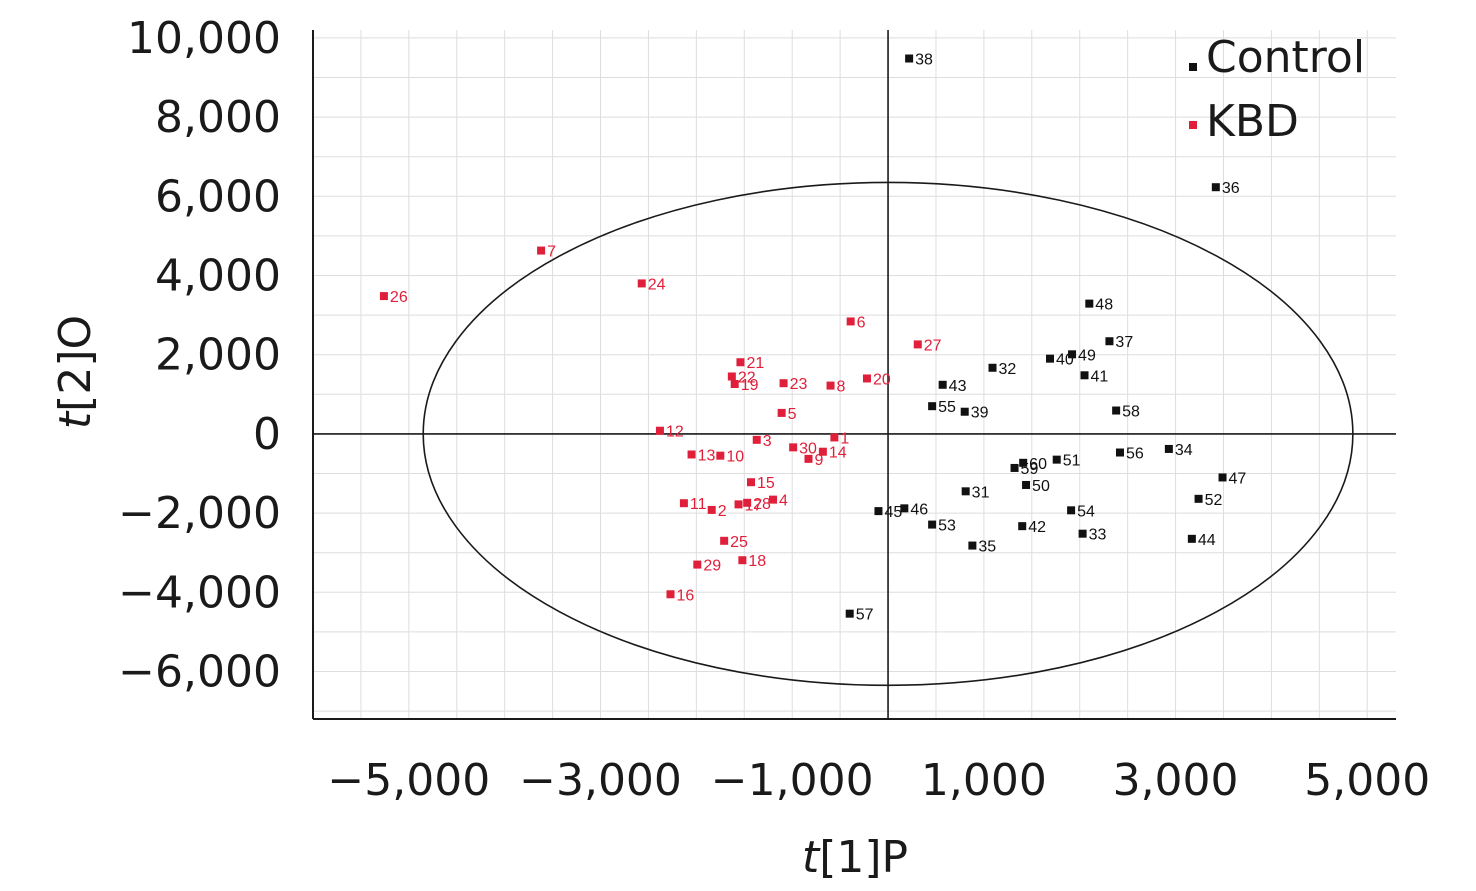  I want to click on point-label: 21, so click(755, 363).